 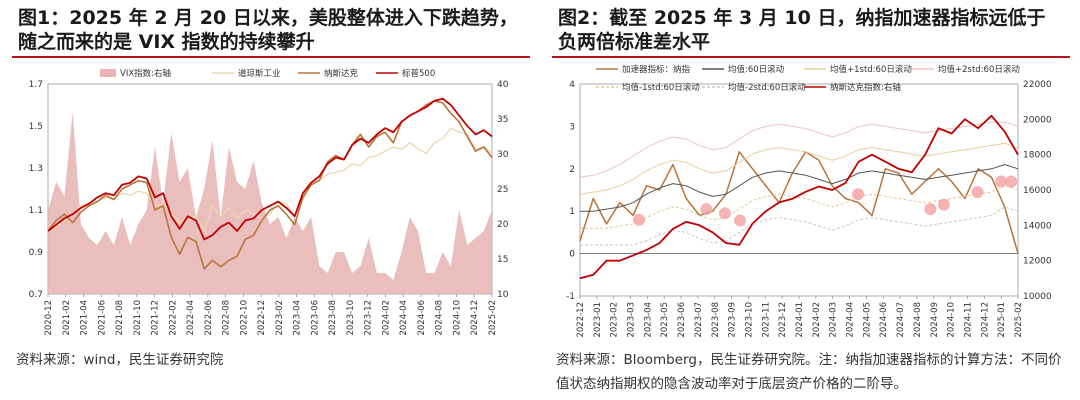 I want to click on c2-series-3-line, so click(x=799, y=149).